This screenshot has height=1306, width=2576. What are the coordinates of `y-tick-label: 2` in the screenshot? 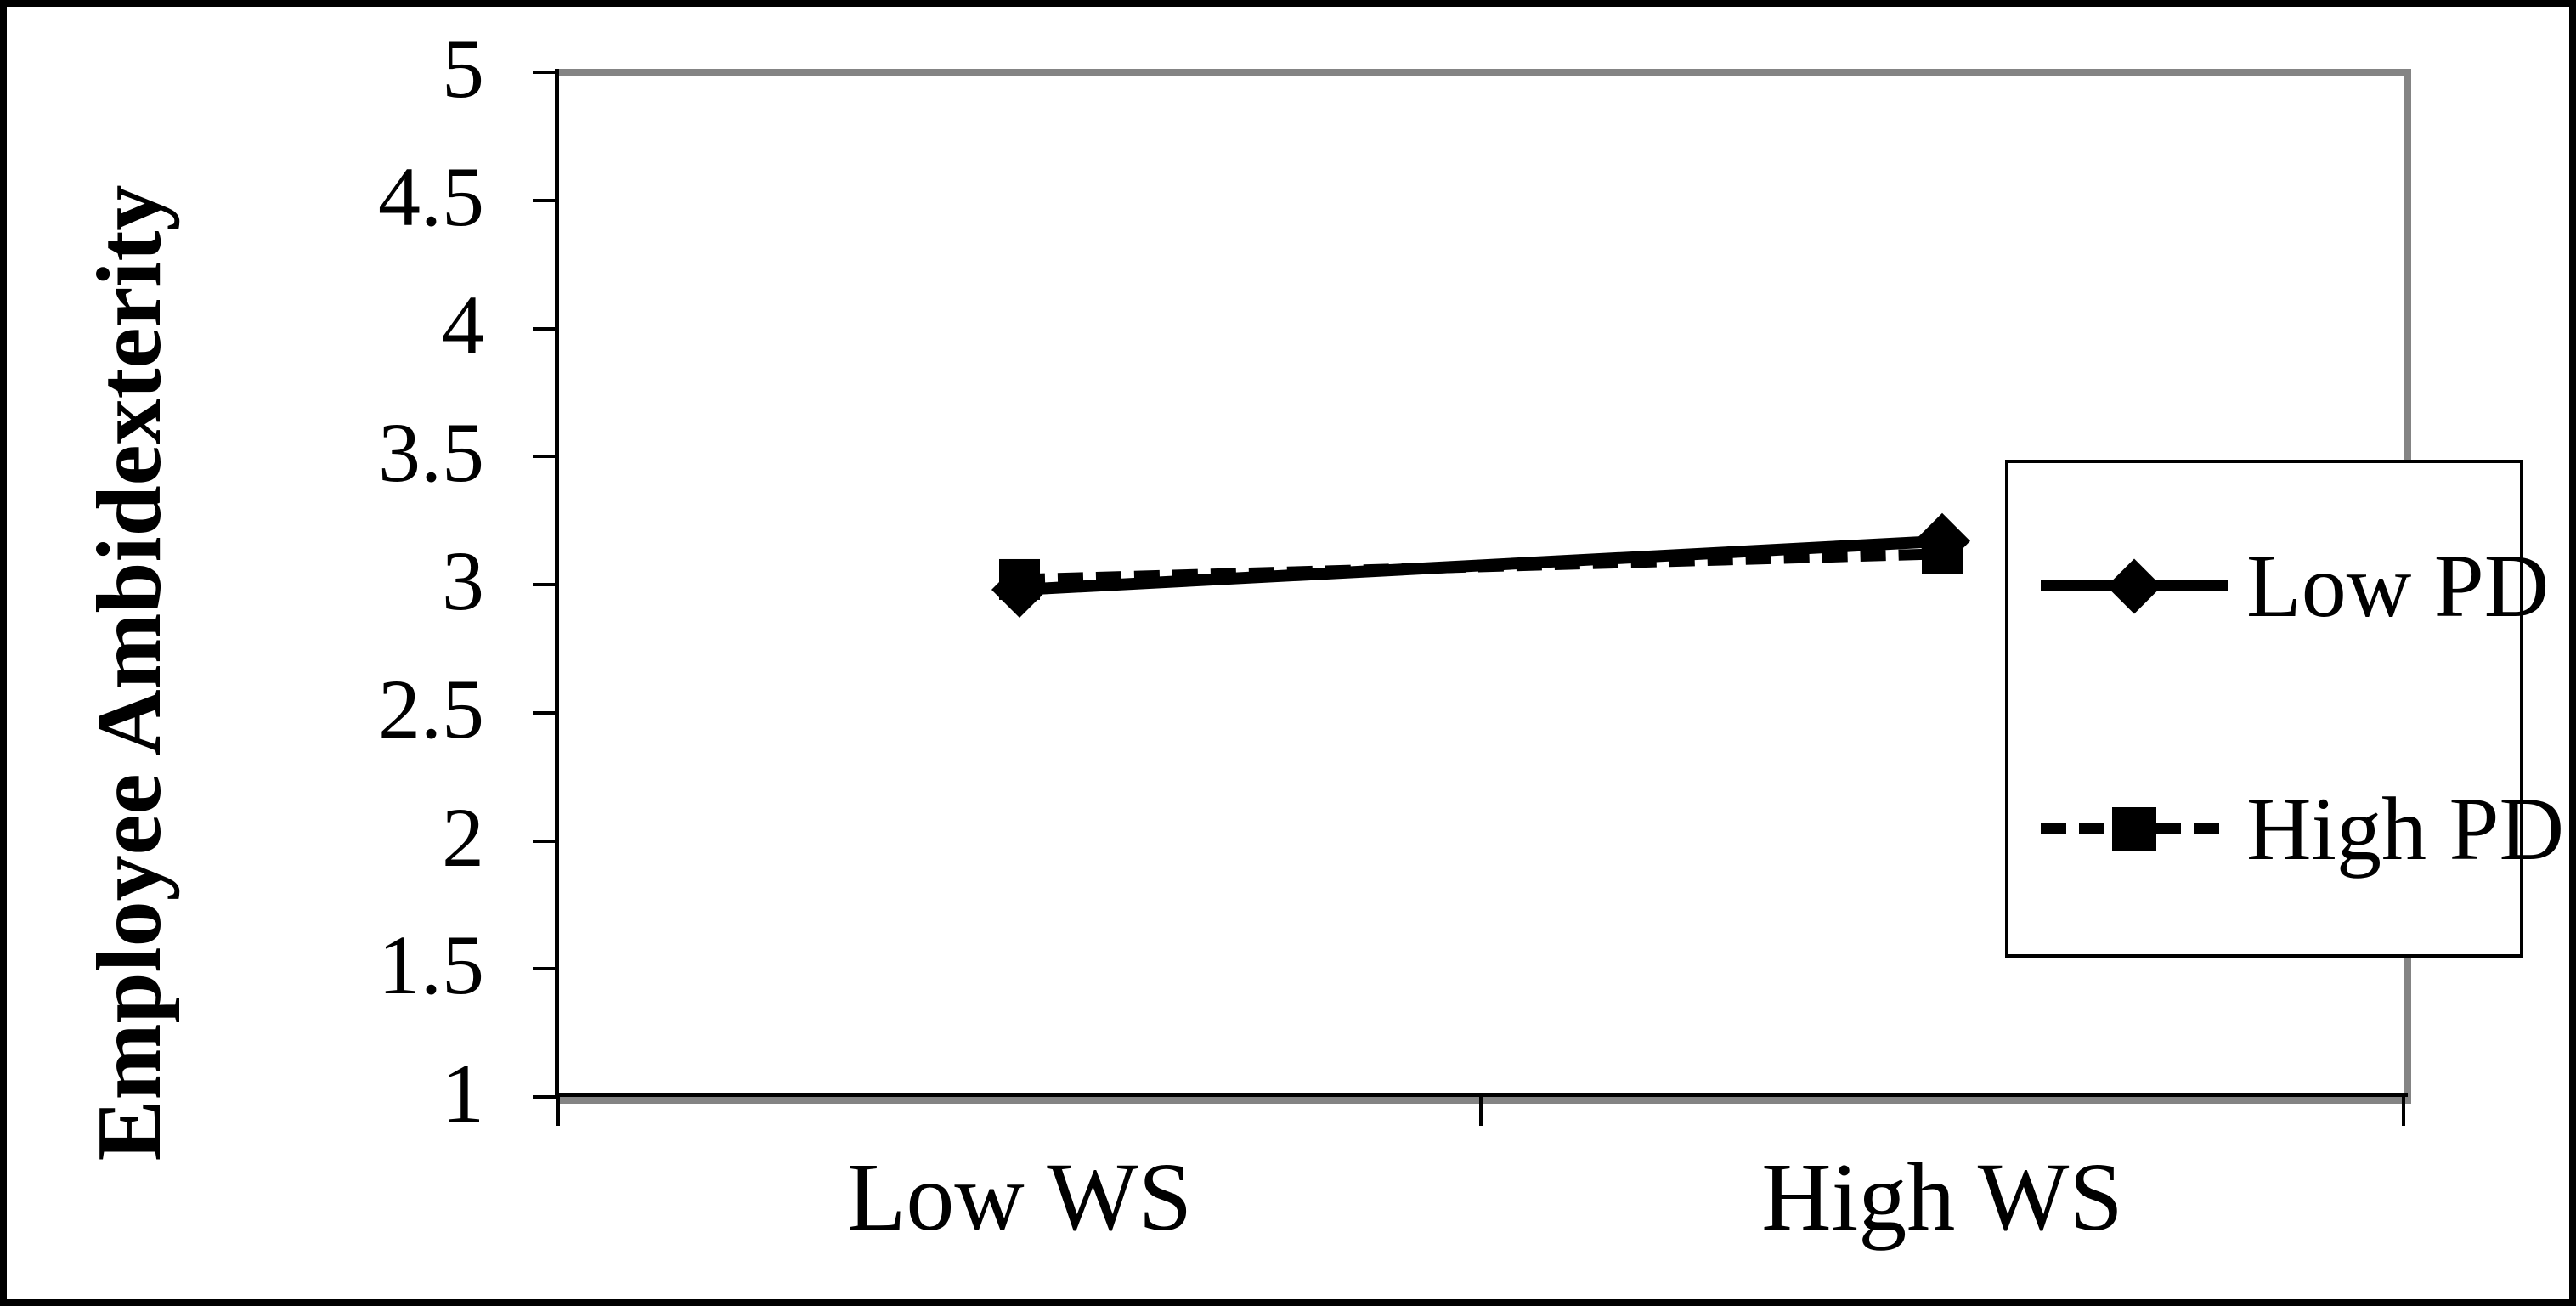 It's located at (463, 837).